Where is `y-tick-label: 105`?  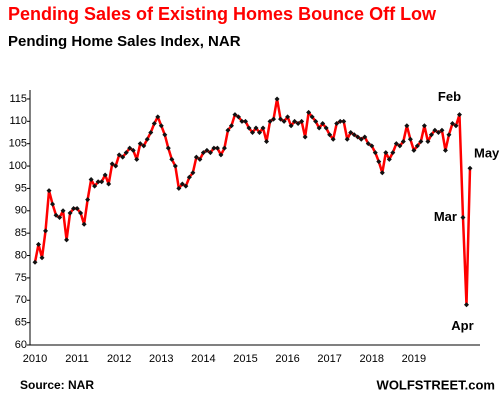 y-tick-label: 105 is located at coordinates (18, 144).